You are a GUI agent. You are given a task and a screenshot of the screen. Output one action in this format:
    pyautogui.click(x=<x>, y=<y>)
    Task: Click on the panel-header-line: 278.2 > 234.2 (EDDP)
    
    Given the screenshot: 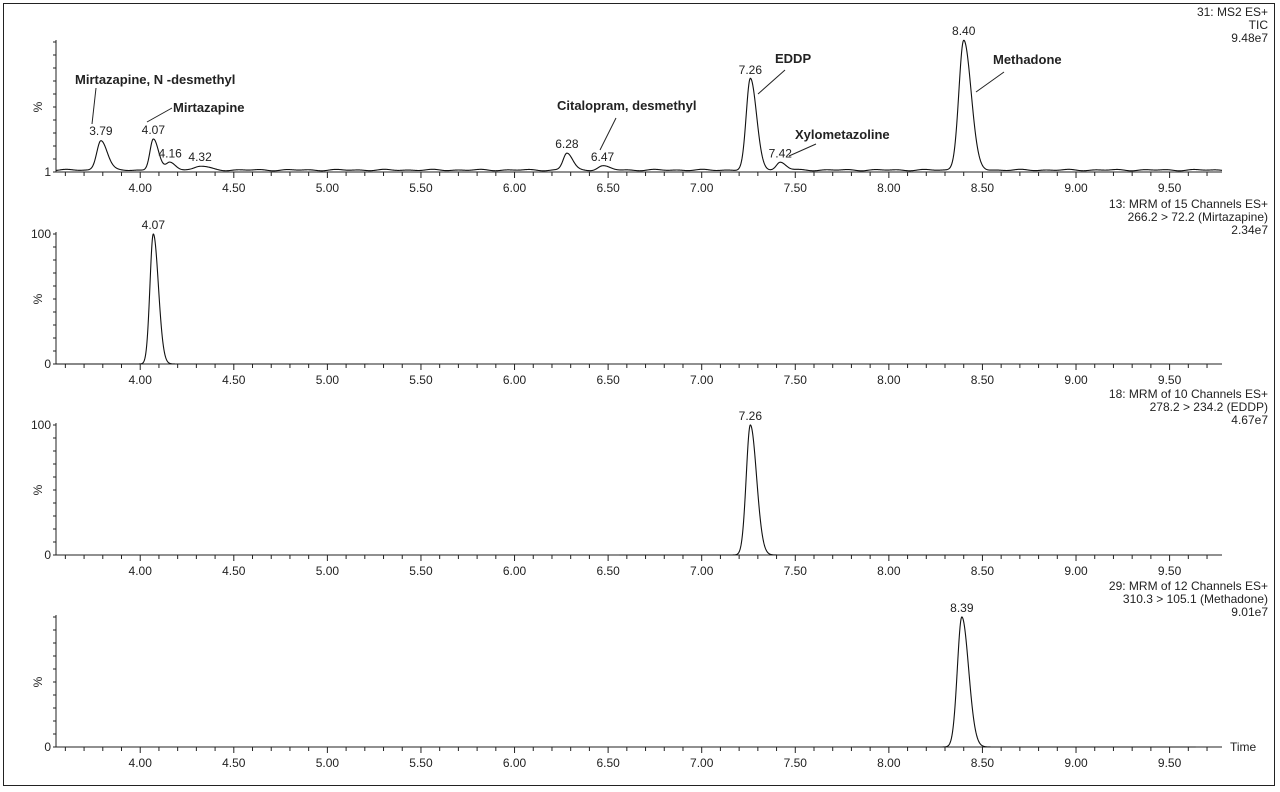 What is the action you would take?
    pyautogui.click(x=1209, y=407)
    